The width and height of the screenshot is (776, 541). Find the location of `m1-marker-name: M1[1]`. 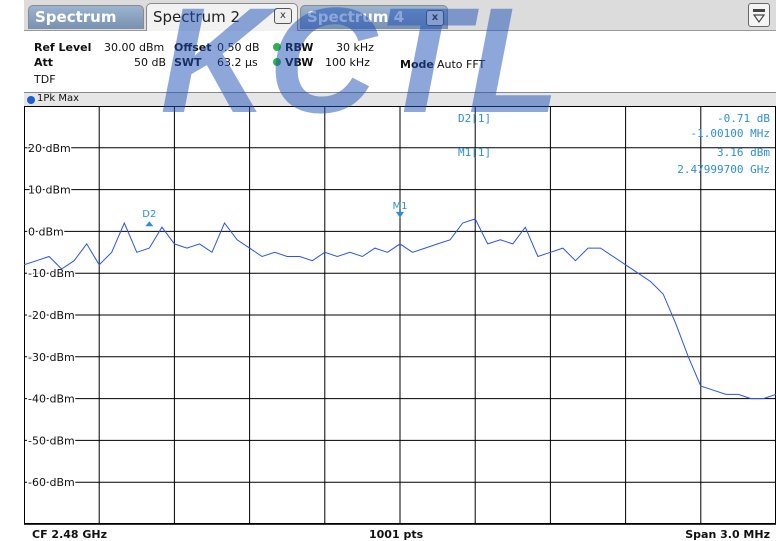

m1-marker-name: M1[1] is located at coordinates (474, 152).